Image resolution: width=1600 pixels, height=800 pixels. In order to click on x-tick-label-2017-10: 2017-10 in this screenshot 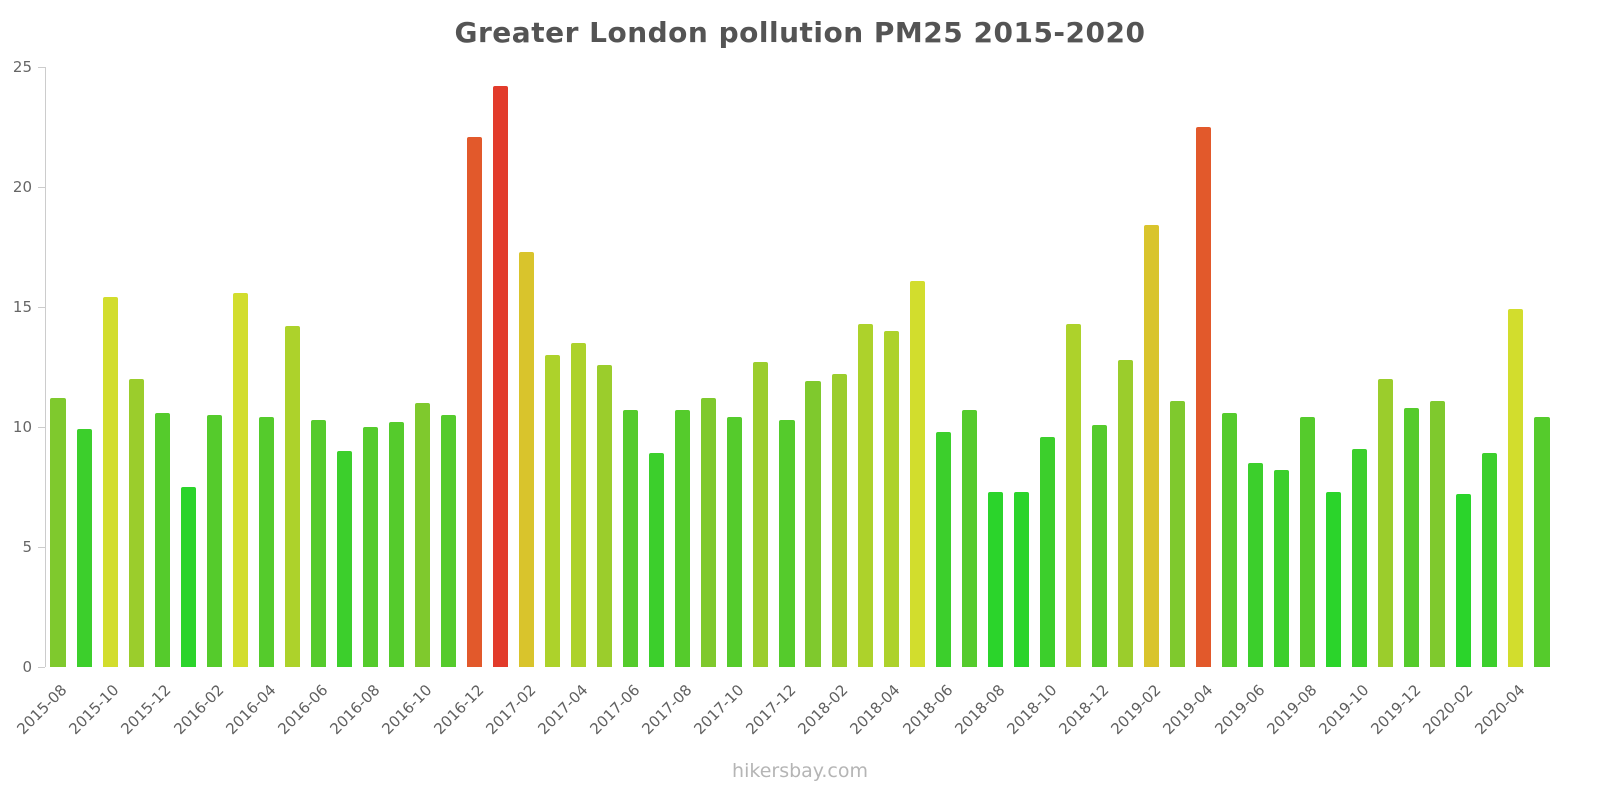, I will do `click(719, 710)`.